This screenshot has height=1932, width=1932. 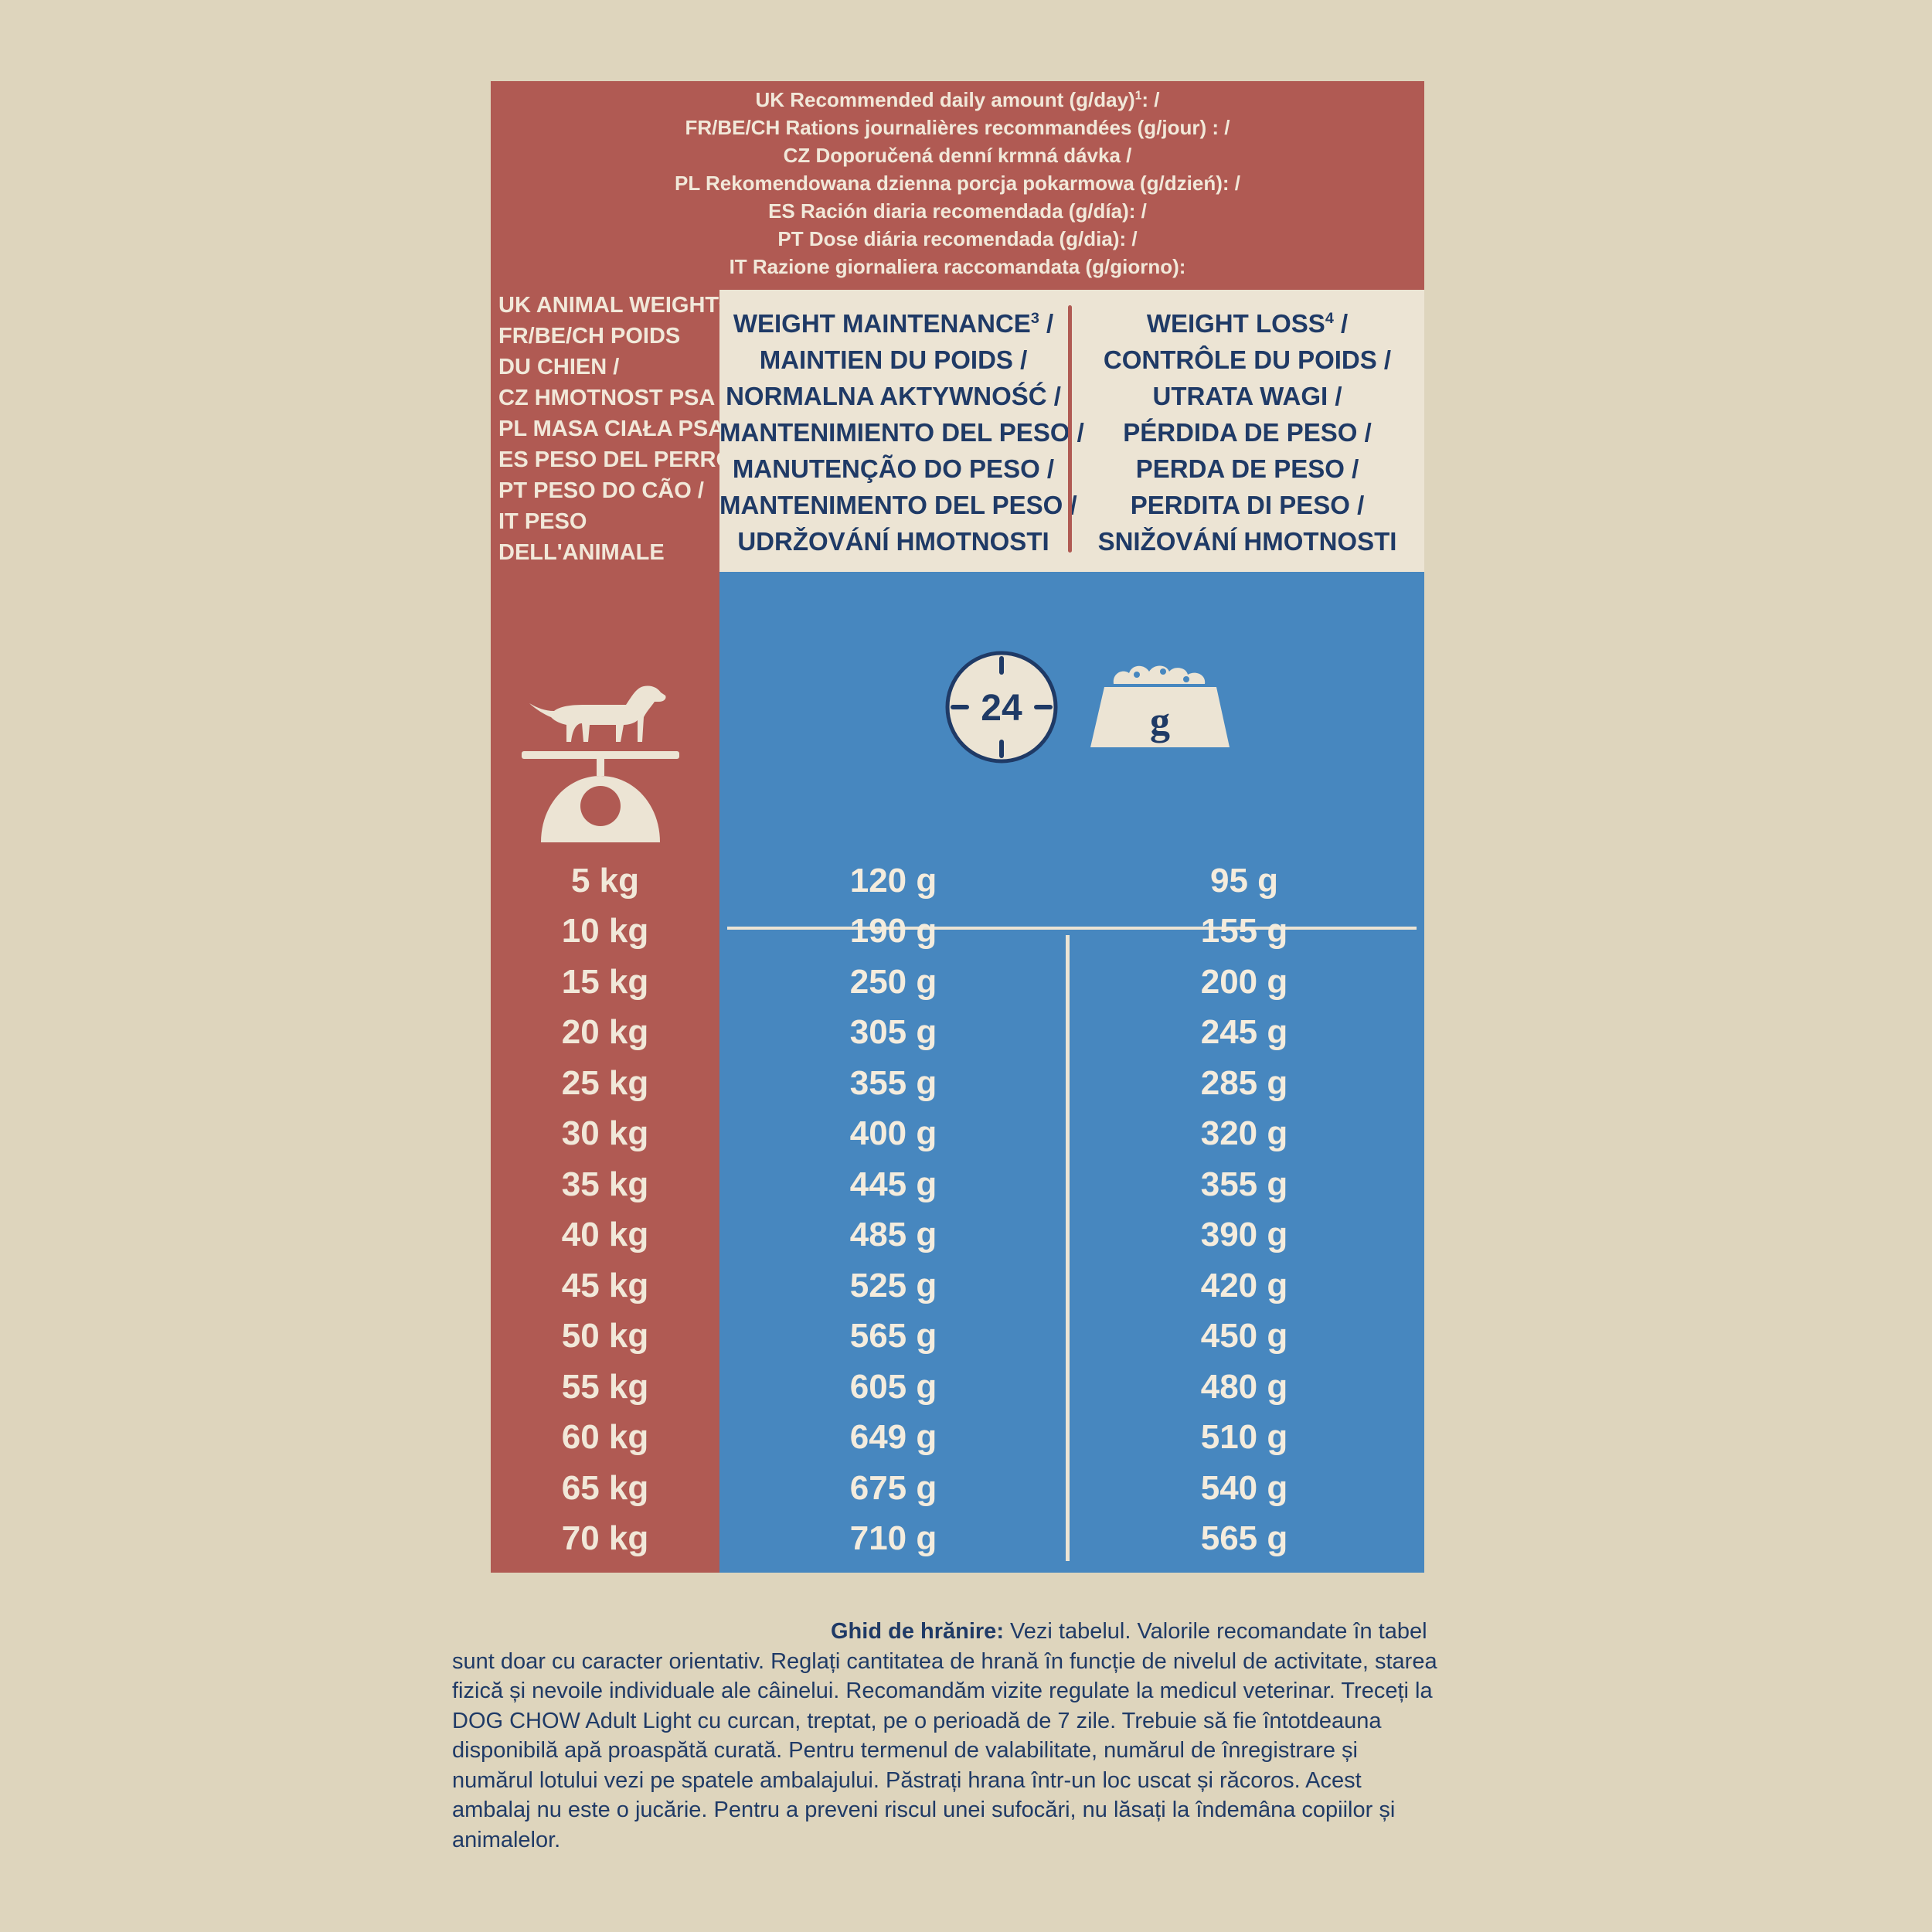 I want to click on header-line-6: PT Dose diária recomendada (g/dia): /, so click(x=957, y=239).